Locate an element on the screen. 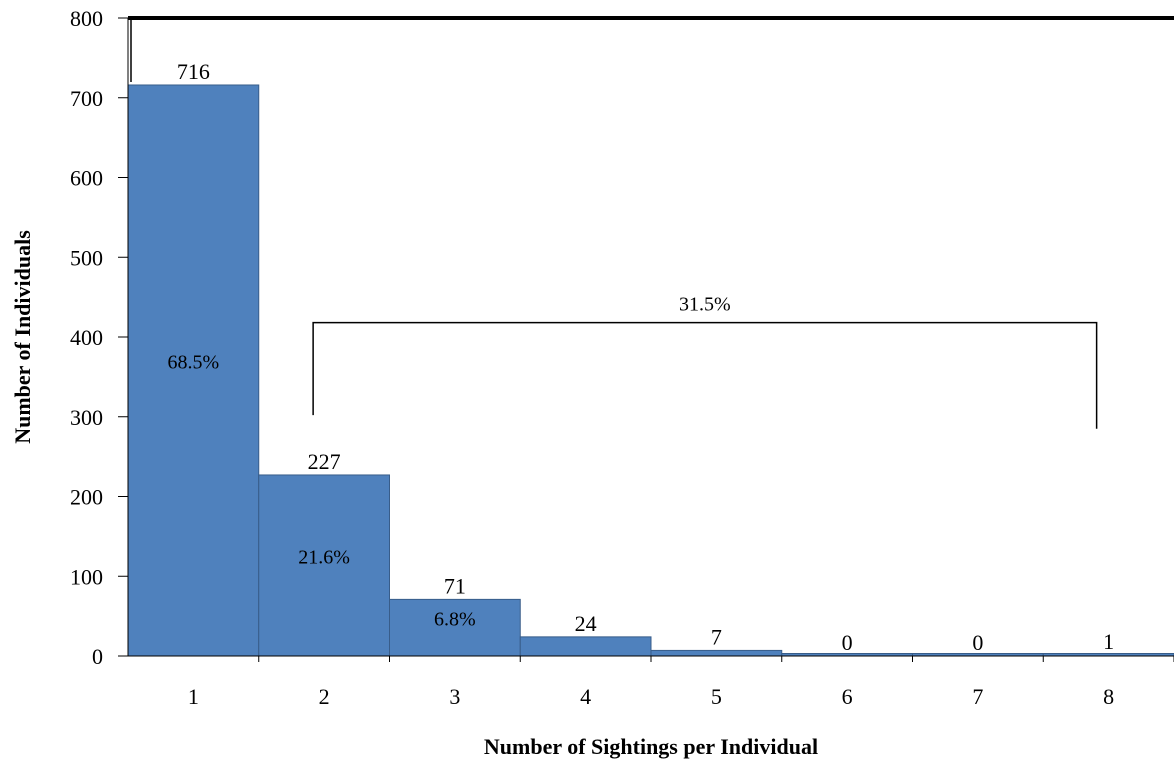 The width and height of the screenshot is (1174, 772). y-axis-title: Number of Individuals is located at coordinates (22, 337).